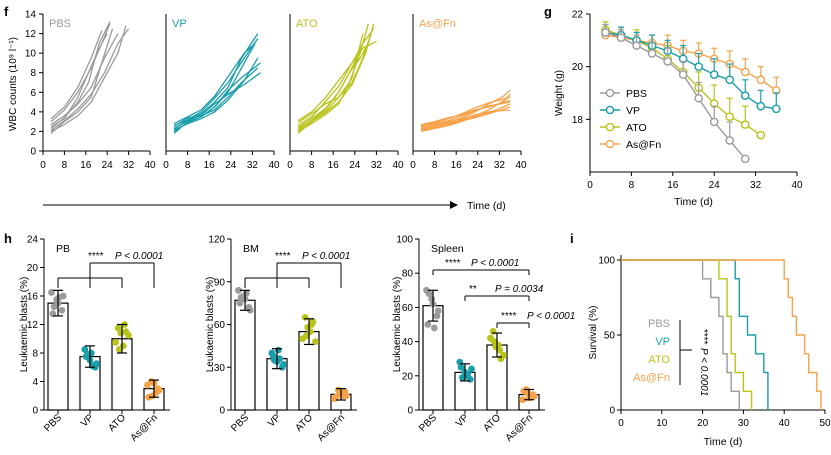  I want to click on legend-label-VP: VP, so click(662, 342).